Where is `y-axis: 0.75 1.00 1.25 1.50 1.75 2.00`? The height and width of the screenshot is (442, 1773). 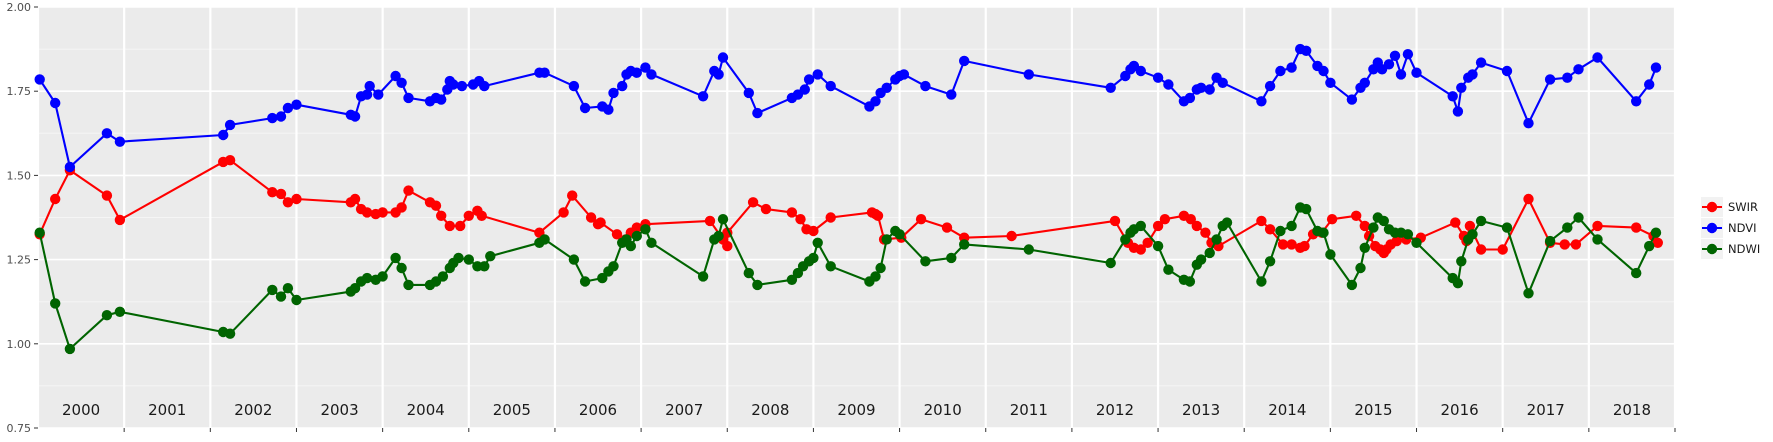
y-axis: 0.75 1.00 1.25 1.50 1.75 2.00 is located at coordinates (22, 218).